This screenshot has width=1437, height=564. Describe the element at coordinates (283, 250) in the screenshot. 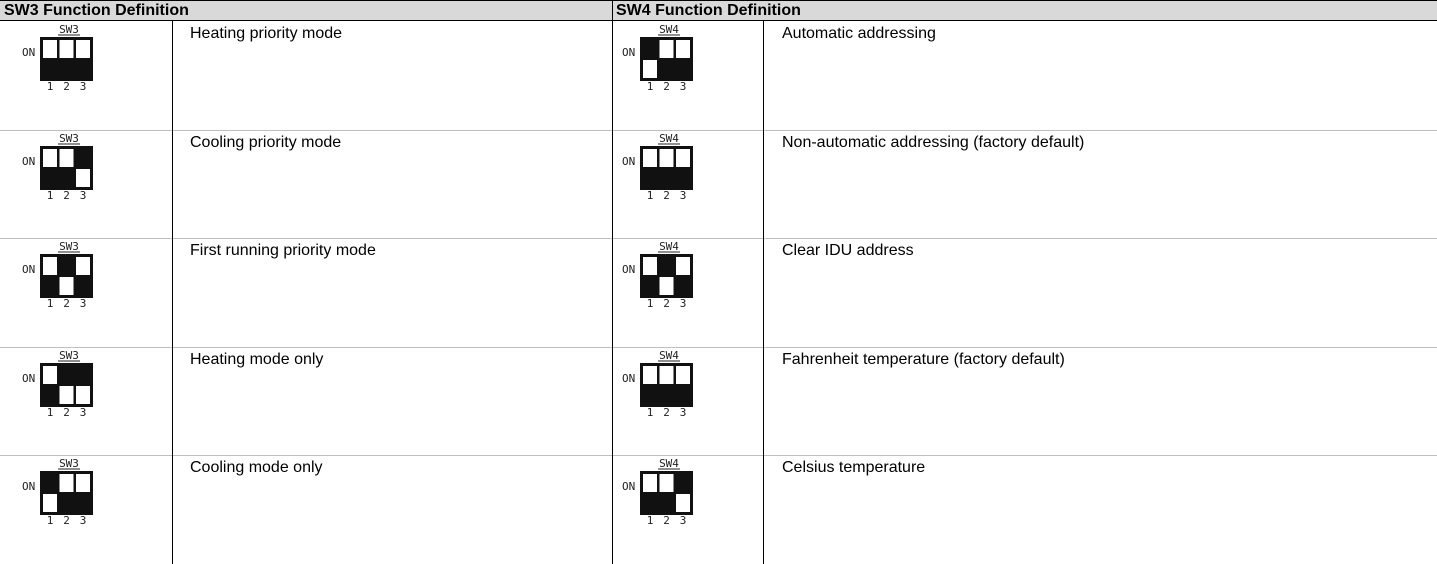

I see `description: First running priority mode` at that location.